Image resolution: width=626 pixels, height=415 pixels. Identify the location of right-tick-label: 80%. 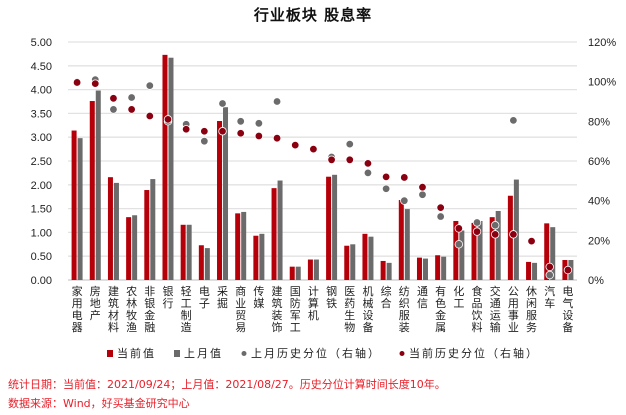
(599, 122).